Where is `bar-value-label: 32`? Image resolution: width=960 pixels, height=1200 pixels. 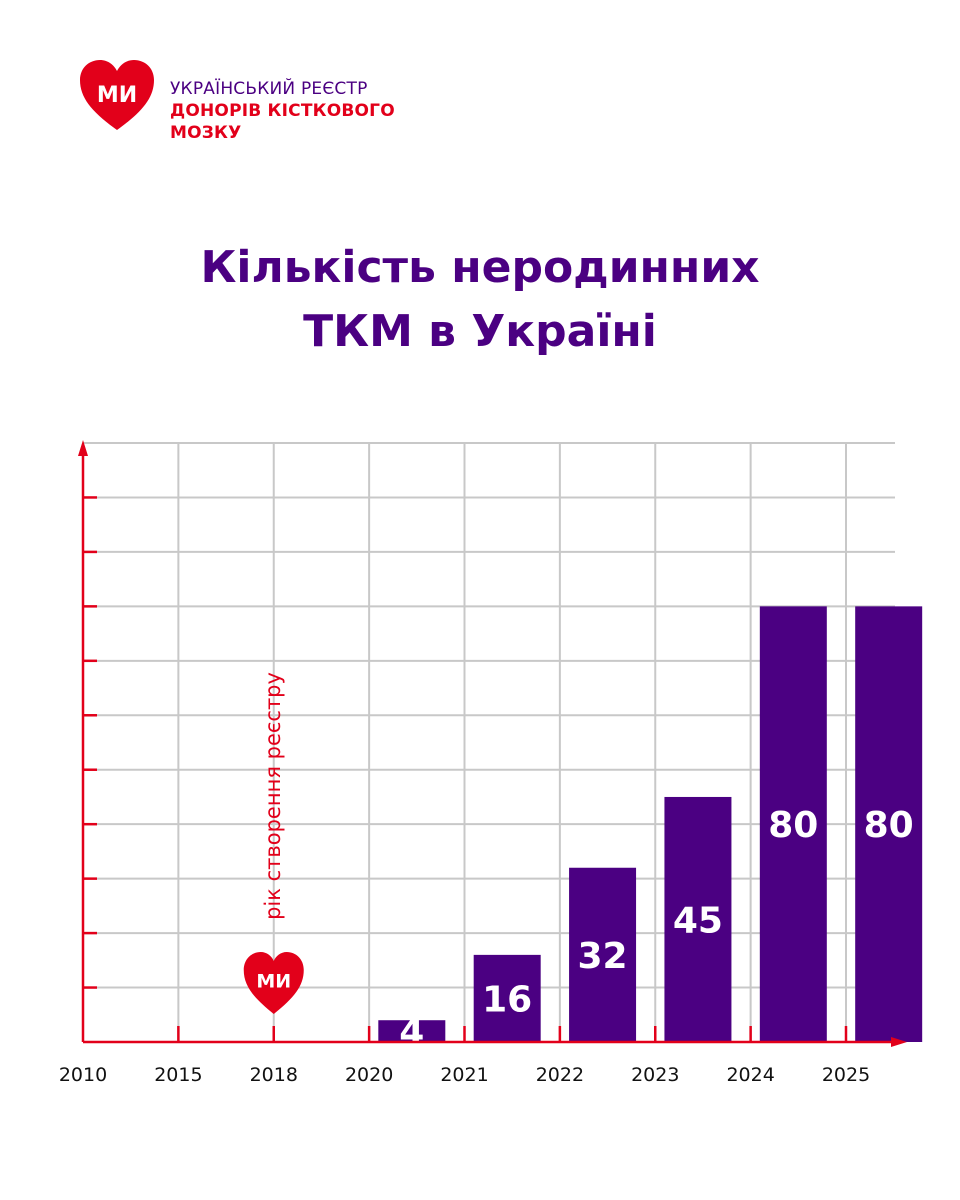 bar-value-label: 32 is located at coordinates (603, 956).